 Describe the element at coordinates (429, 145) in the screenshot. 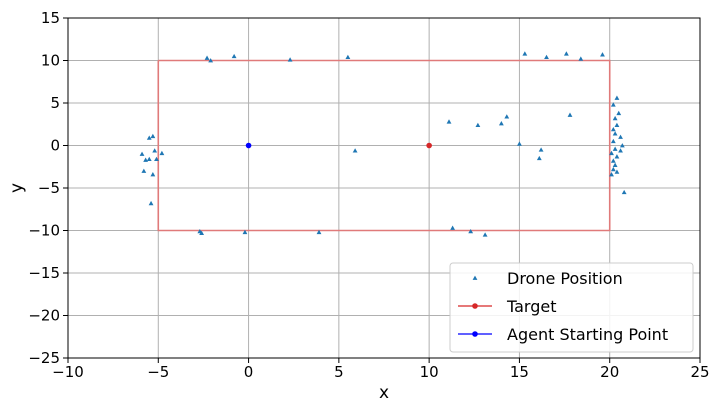

I see `target-point` at that location.